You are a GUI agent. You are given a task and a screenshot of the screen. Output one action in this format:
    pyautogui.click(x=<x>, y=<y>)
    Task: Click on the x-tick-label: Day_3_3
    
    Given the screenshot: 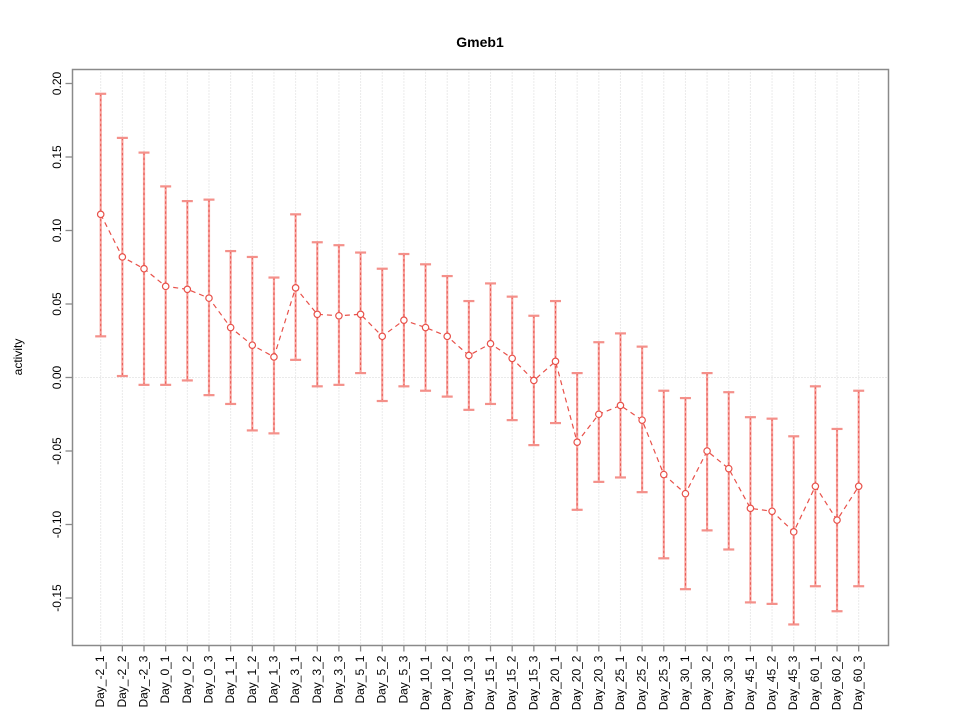 What is the action you would take?
    pyautogui.click(x=338, y=679)
    